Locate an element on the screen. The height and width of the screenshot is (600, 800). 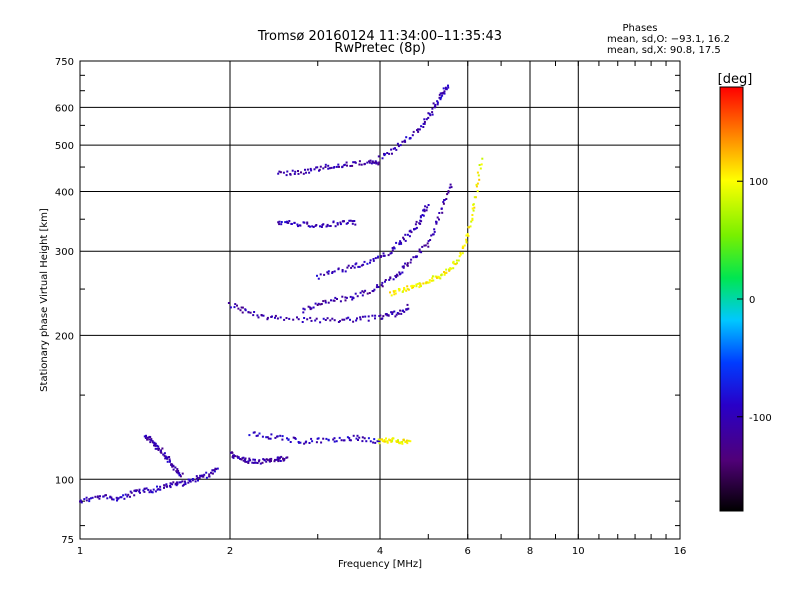
y-tick-label: 600 is located at coordinates (64, 108).